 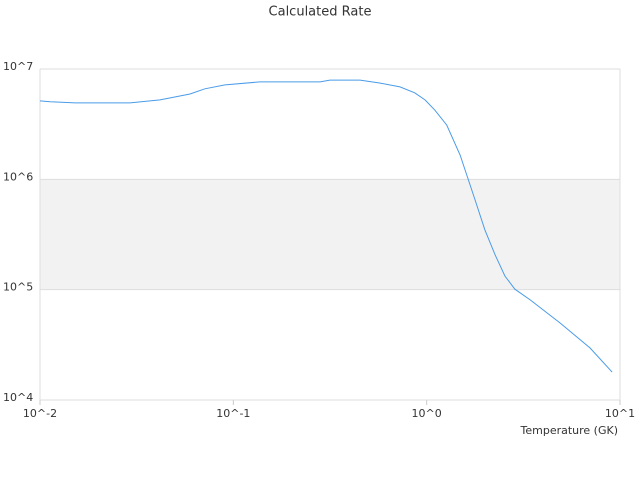 I want to click on chart-title: Calculated Rate, so click(x=320, y=12).